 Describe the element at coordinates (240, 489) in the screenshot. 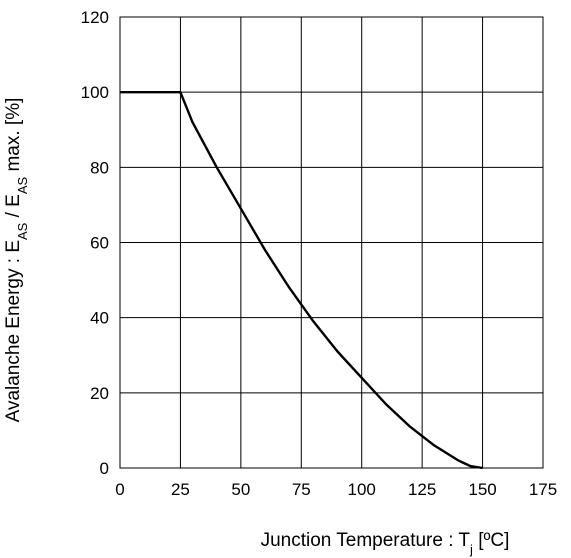

I see `x-tick-label: 50` at that location.